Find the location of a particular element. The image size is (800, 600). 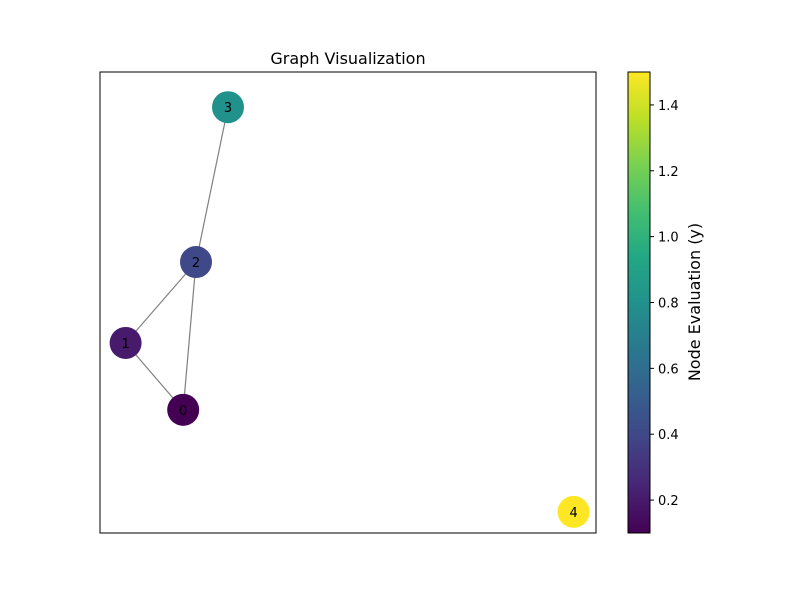

graph-node-2: 2 is located at coordinates (196, 262).